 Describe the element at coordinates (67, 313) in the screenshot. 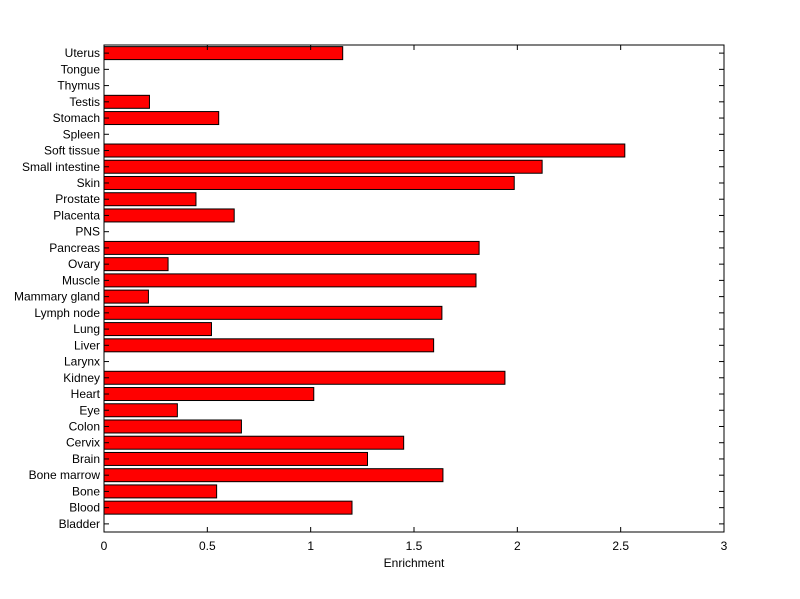

I see `y-tick-label: Lymph node` at that location.